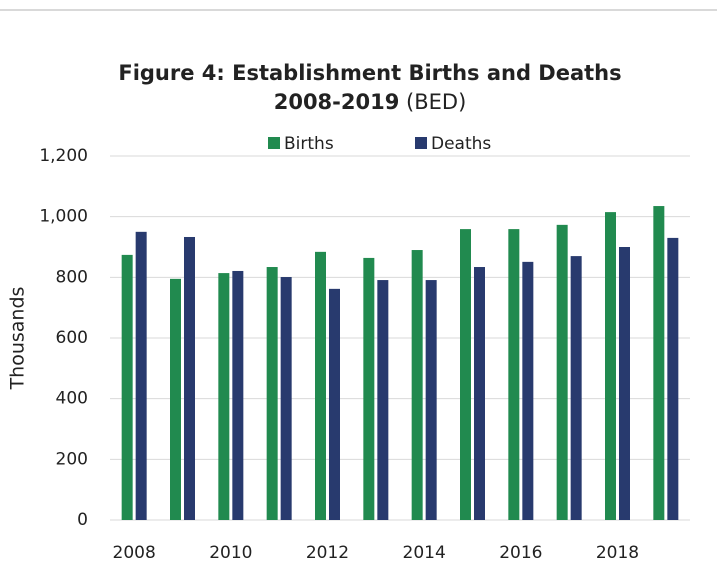 Image resolution: width=717 pixels, height=588 pixels. I want to click on x-tick-label: 2018, so click(617, 553).